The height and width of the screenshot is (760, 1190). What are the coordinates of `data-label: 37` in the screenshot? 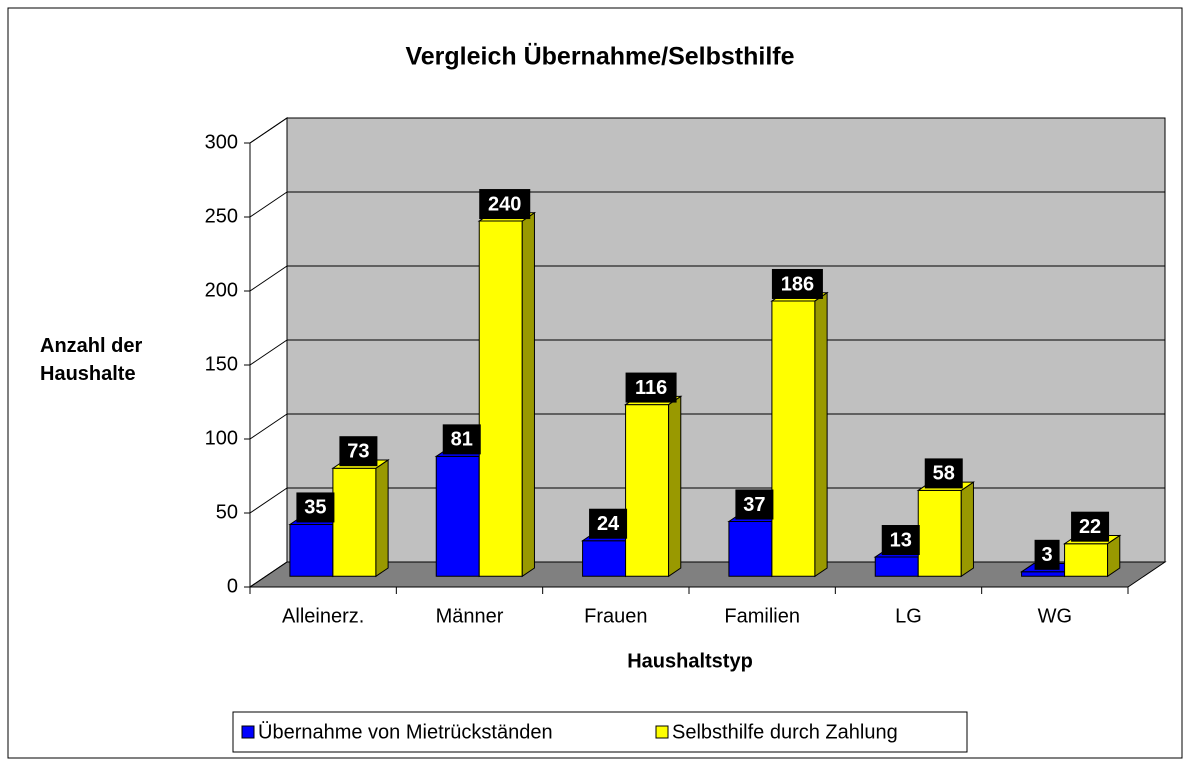 It's located at (754, 505).